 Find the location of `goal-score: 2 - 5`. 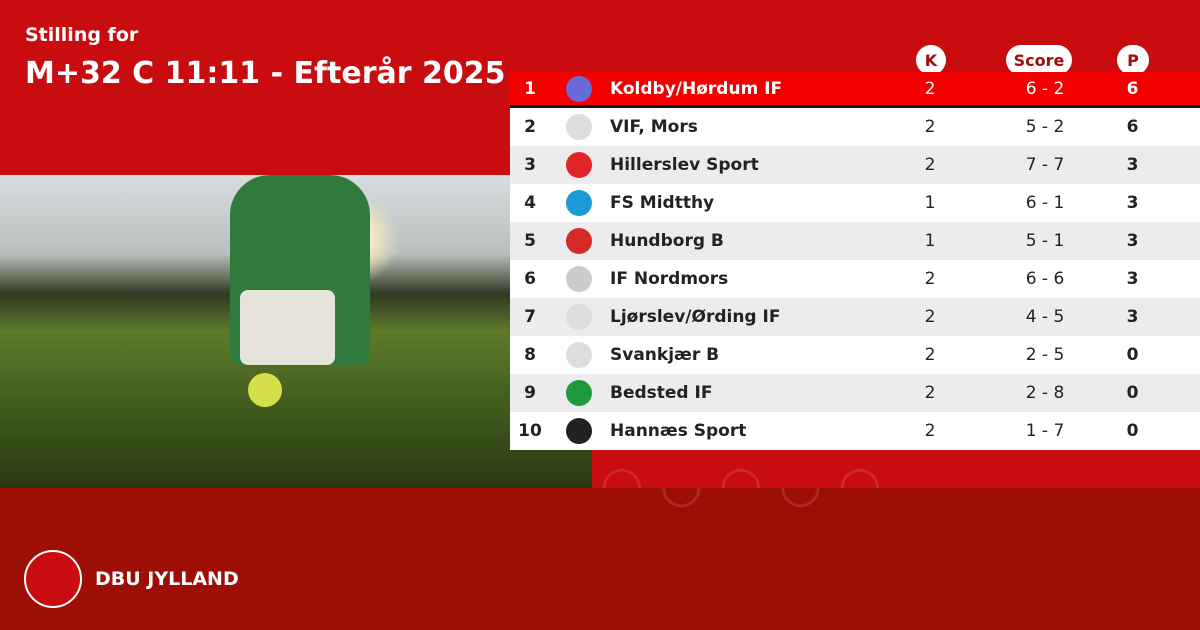

goal-score: 2 - 5 is located at coordinates (1045, 355).